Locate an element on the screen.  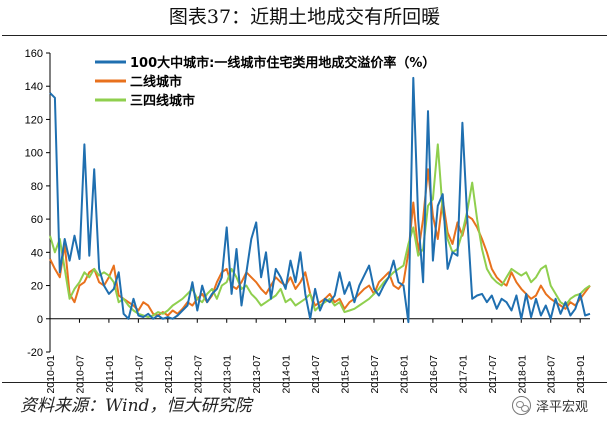
y-tick-label: 0 is located at coordinates (40, 320).